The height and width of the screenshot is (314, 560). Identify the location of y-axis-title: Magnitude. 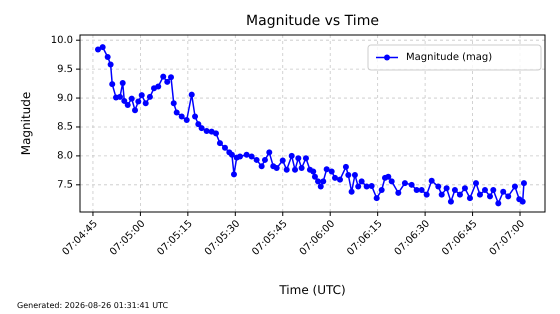
(26, 124).